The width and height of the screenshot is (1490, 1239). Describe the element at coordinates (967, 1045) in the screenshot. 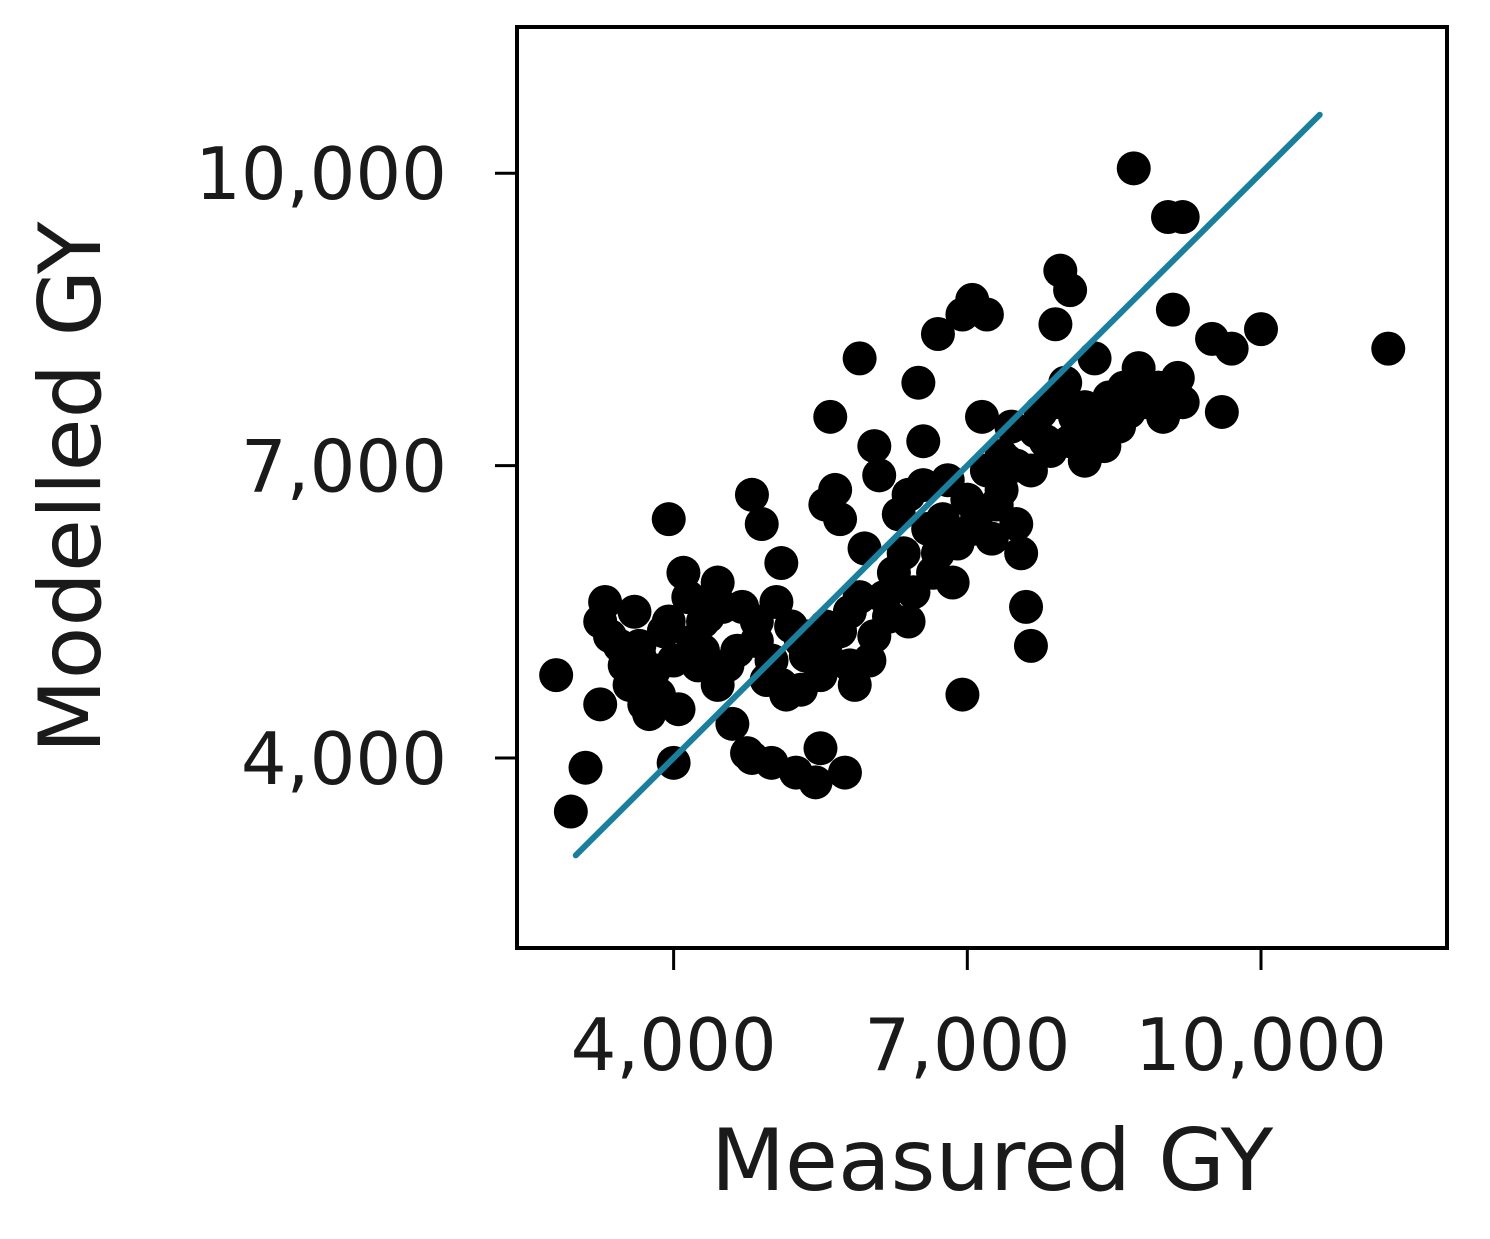

I see `x-tick-label: 7,000` at that location.